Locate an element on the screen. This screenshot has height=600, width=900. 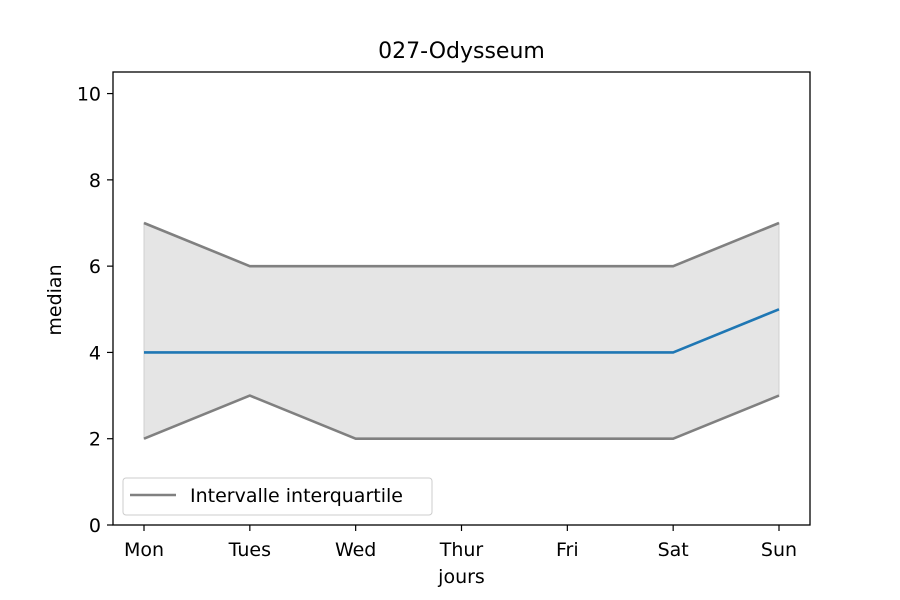
x-axis: Mon Tues Wed Thur Fri Sat Sun is located at coordinates (460, 543).